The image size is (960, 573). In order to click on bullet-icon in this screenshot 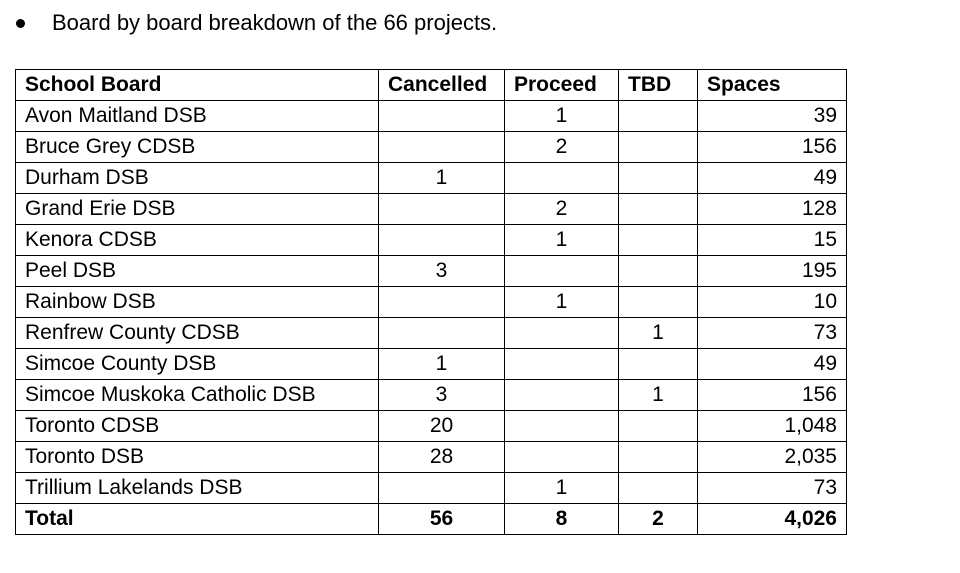, I will do `click(20, 23)`.